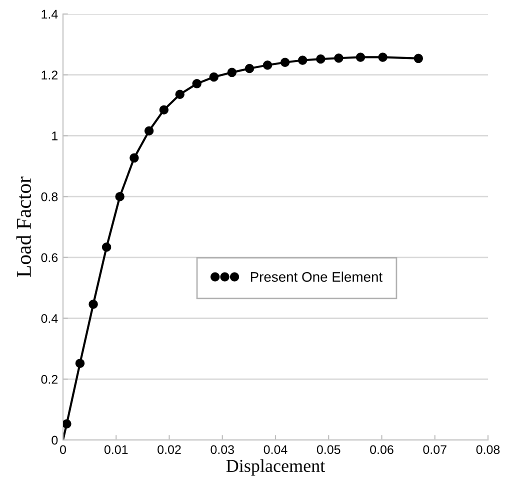 This screenshot has height=493, width=507. What do you see at coordinates (49, 379) in the screenshot?
I see `y-tick-label: 0.2` at bounding box center [49, 379].